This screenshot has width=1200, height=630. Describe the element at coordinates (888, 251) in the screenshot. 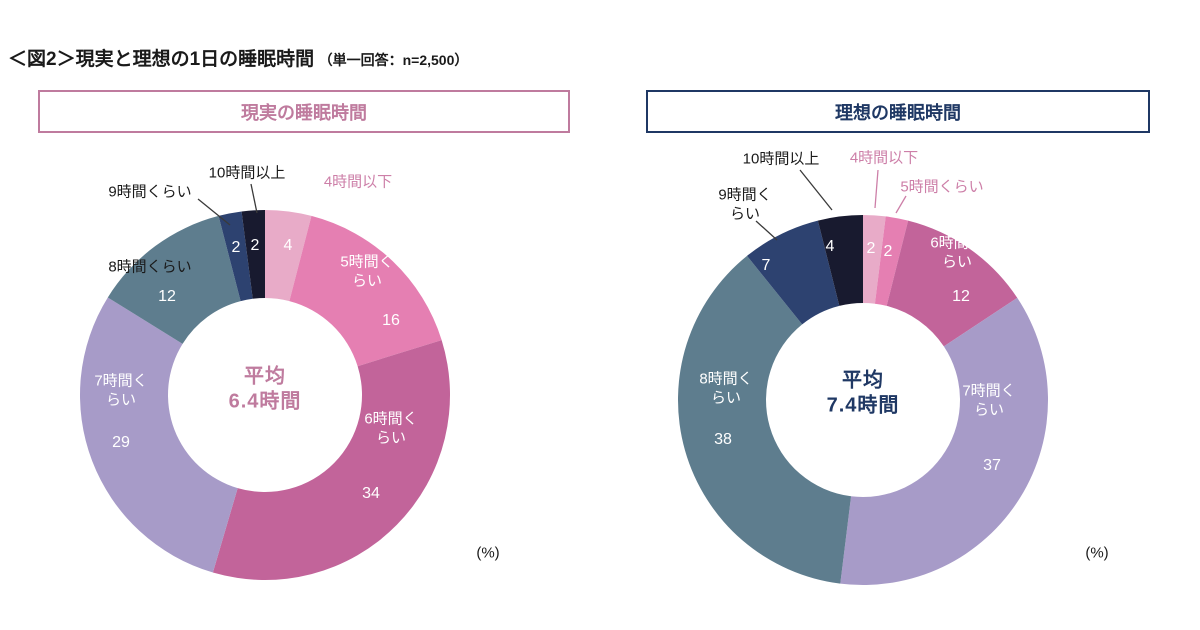

I see `value-ideal-5h: 2` at that location.